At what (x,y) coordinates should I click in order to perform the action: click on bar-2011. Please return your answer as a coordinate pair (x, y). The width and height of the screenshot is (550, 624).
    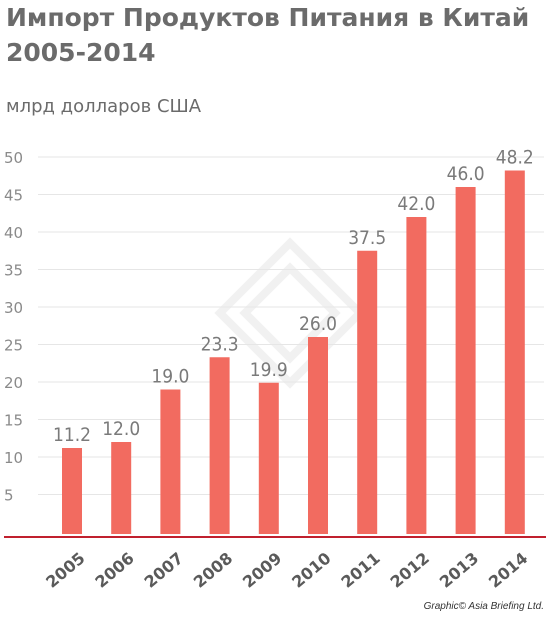
    Looking at the image, I should click on (367, 392).